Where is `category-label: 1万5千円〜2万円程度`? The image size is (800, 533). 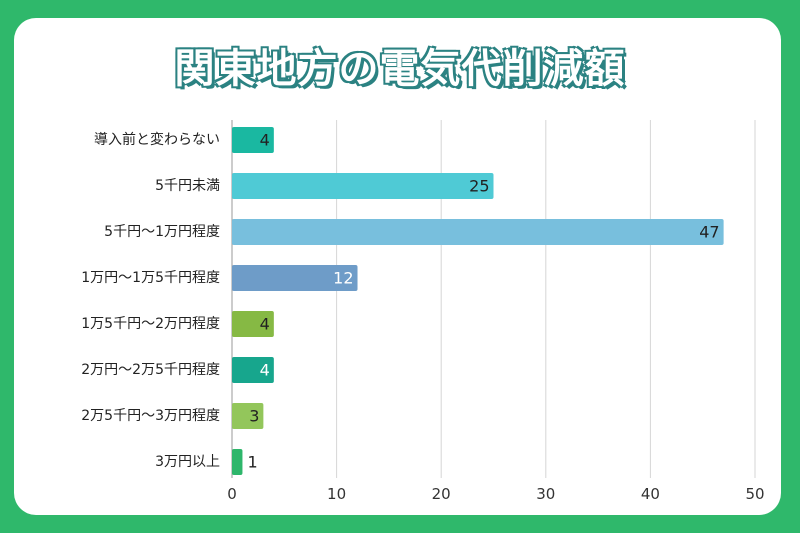 category-label: 1万5千円〜2万円程度 is located at coordinates (150, 324).